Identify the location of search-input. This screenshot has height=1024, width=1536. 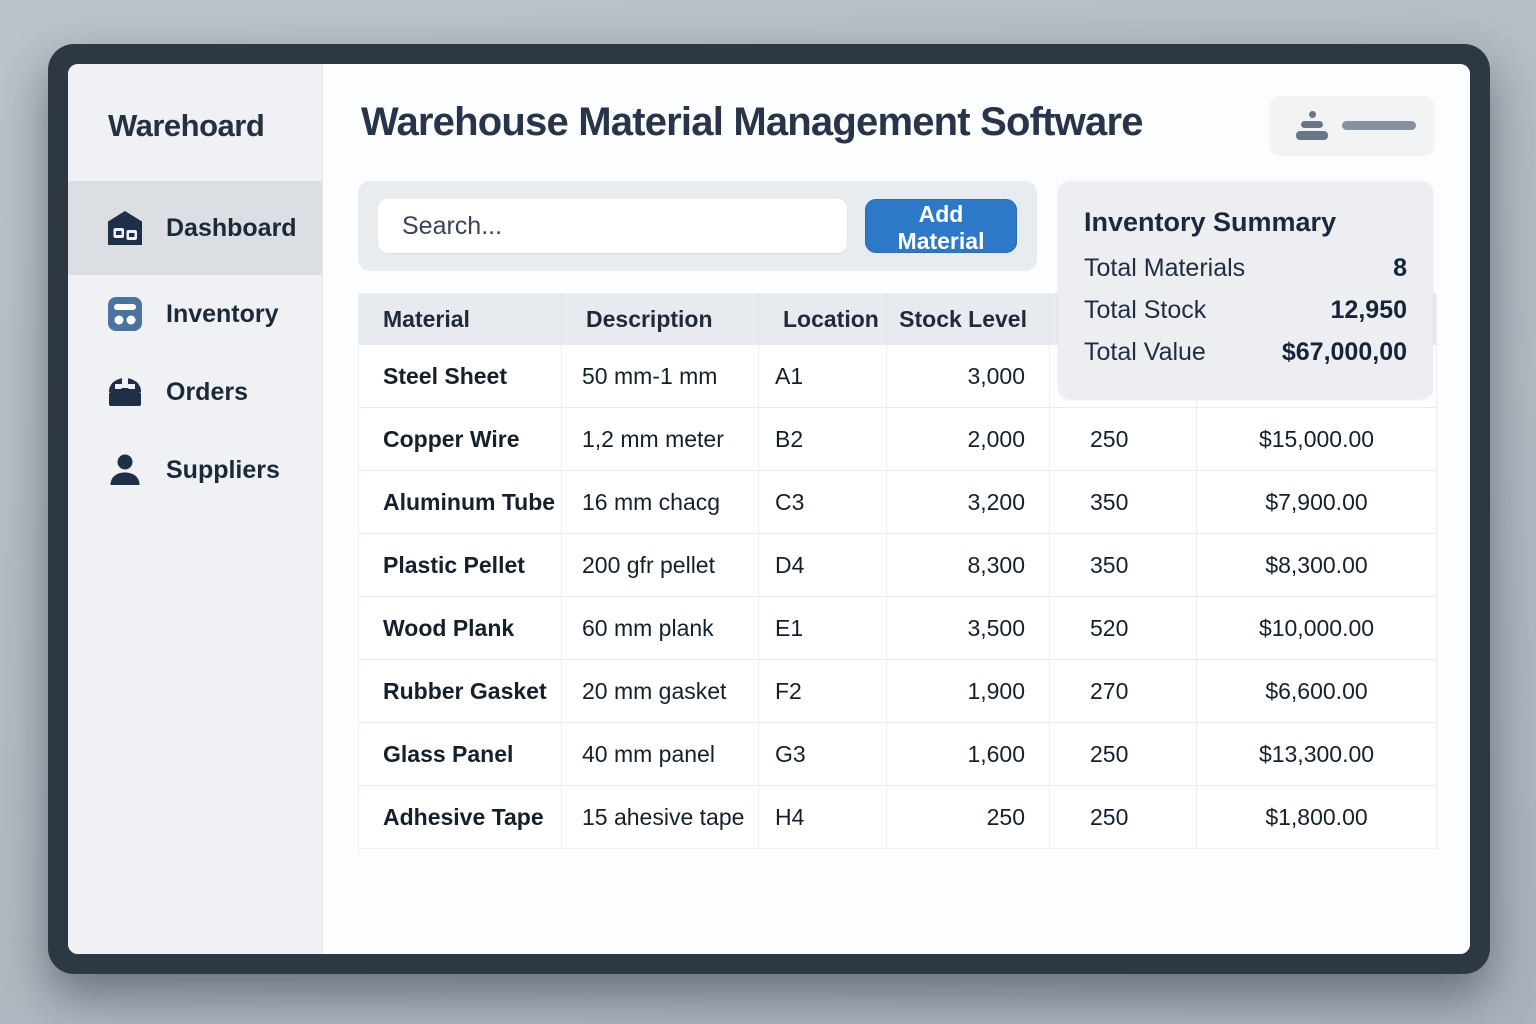
(612, 226).